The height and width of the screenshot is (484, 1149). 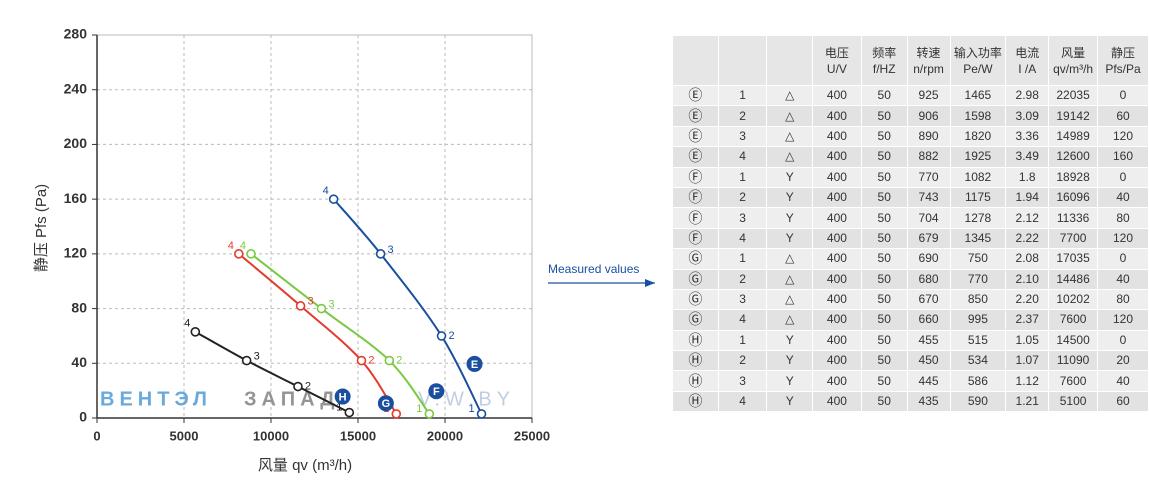 What do you see at coordinates (1123, 60) in the screenshot?
I see `column-header: 静压 Pfs/Pa` at bounding box center [1123, 60].